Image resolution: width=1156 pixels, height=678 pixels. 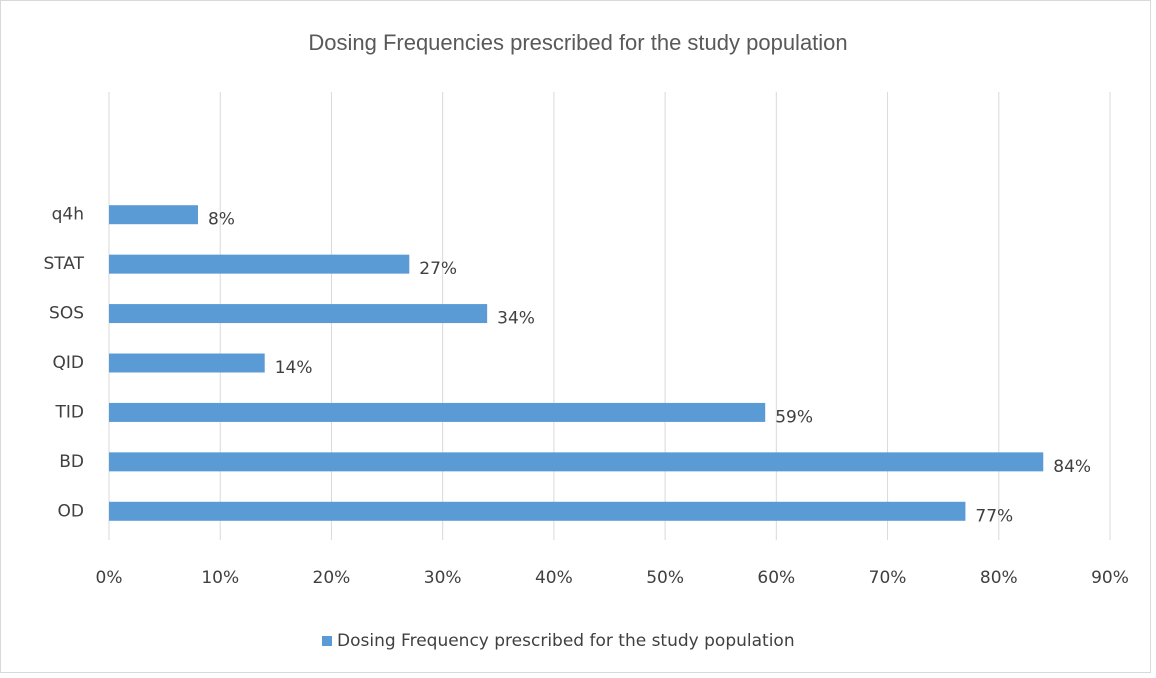 I want to click on x-tick-label: 10%, so click(x=220, y=578).